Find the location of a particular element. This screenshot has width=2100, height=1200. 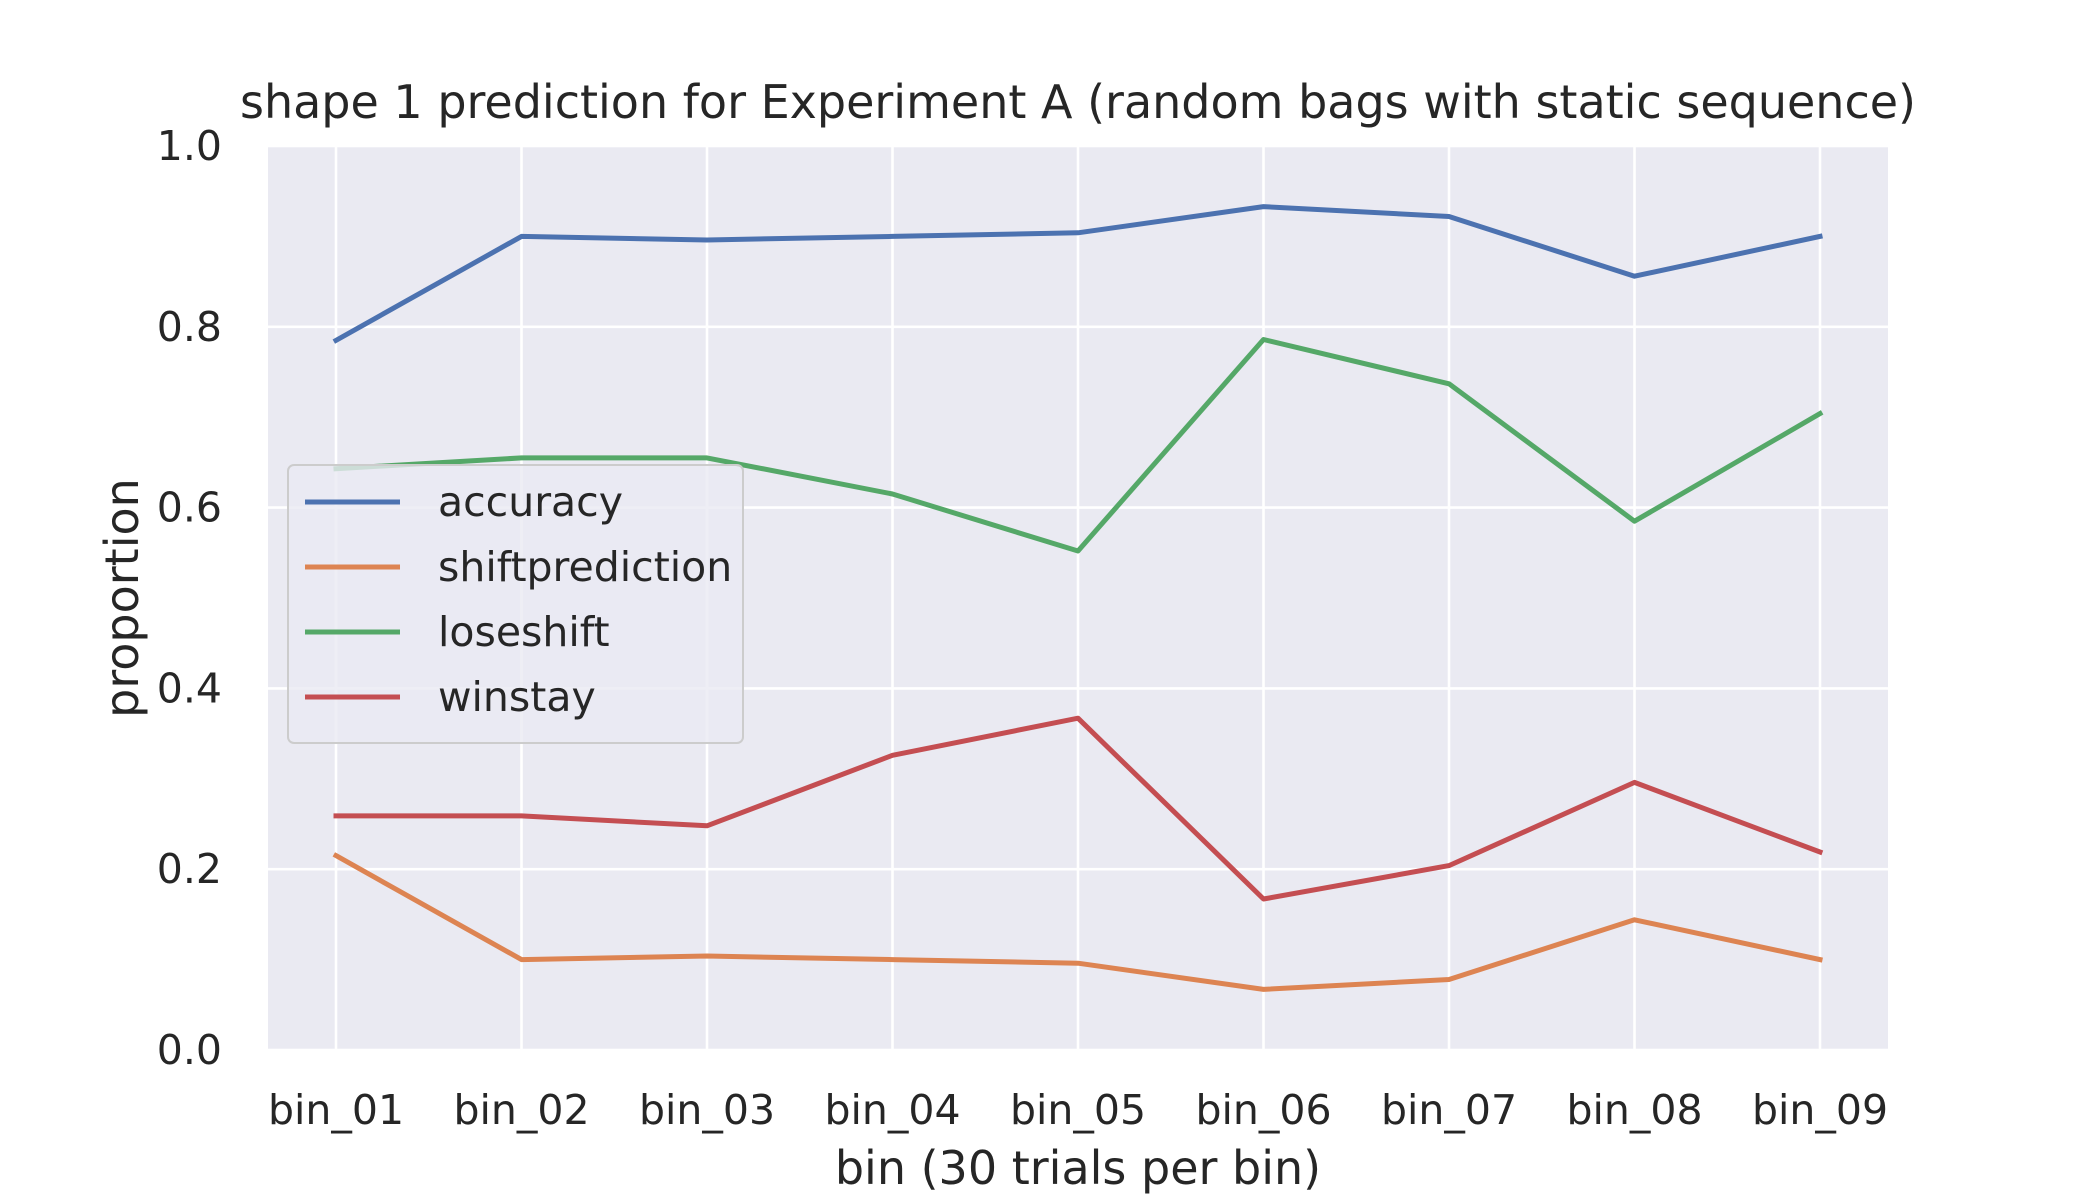

series-line-winstay is located at coordinates (1078, 808).